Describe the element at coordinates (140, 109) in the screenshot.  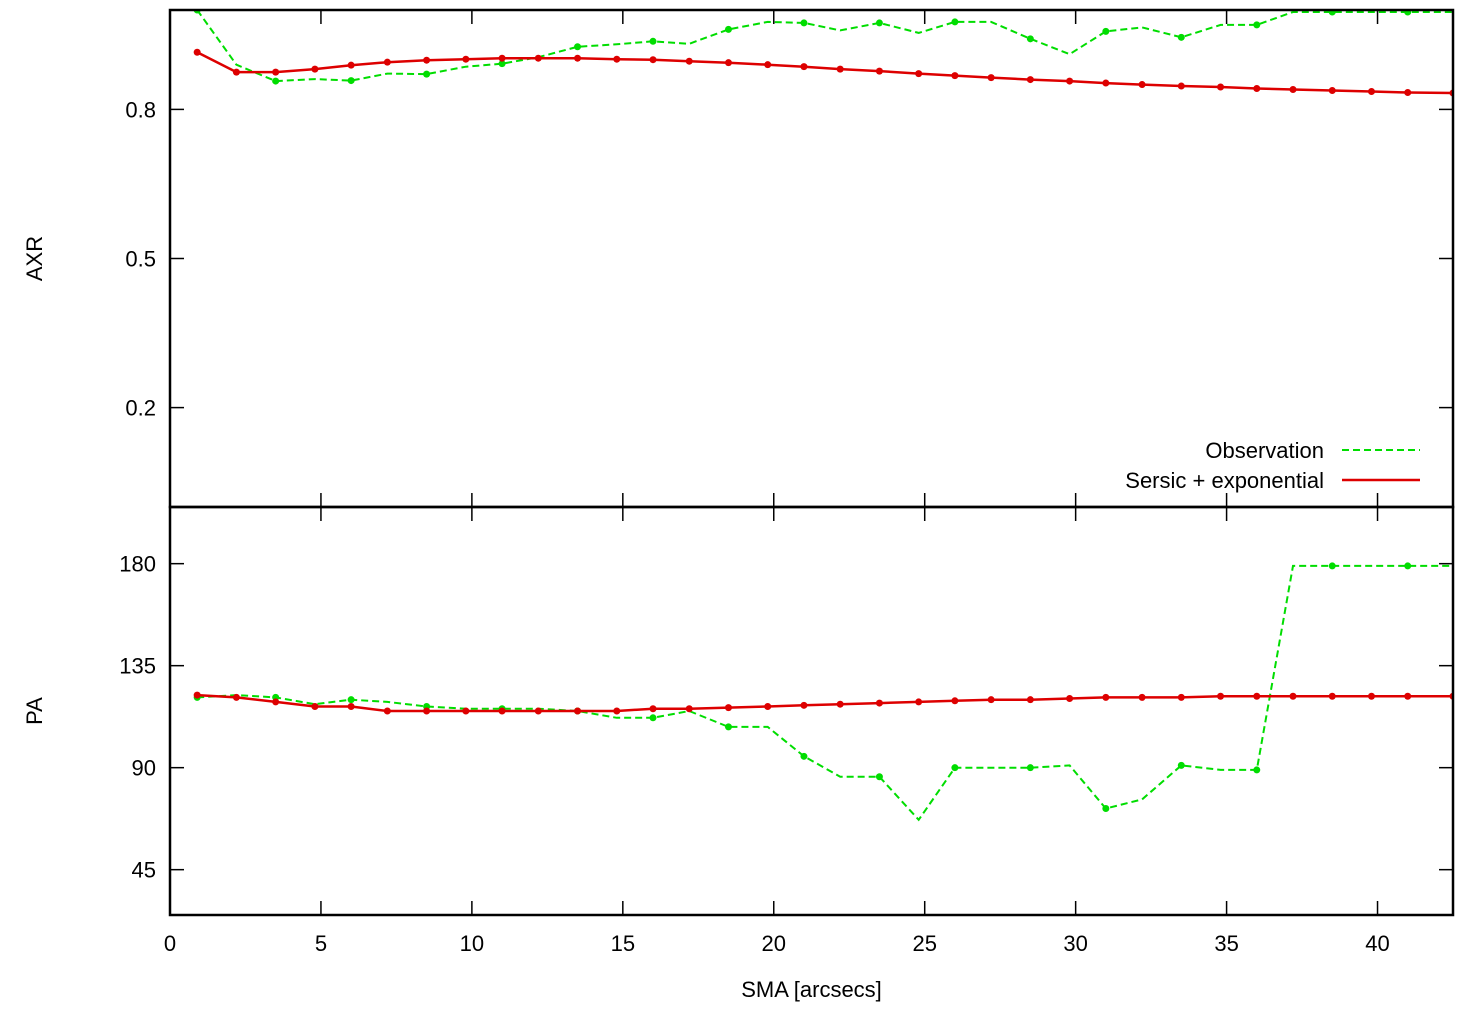
I see `y-tick-label: 0.8` at that location.